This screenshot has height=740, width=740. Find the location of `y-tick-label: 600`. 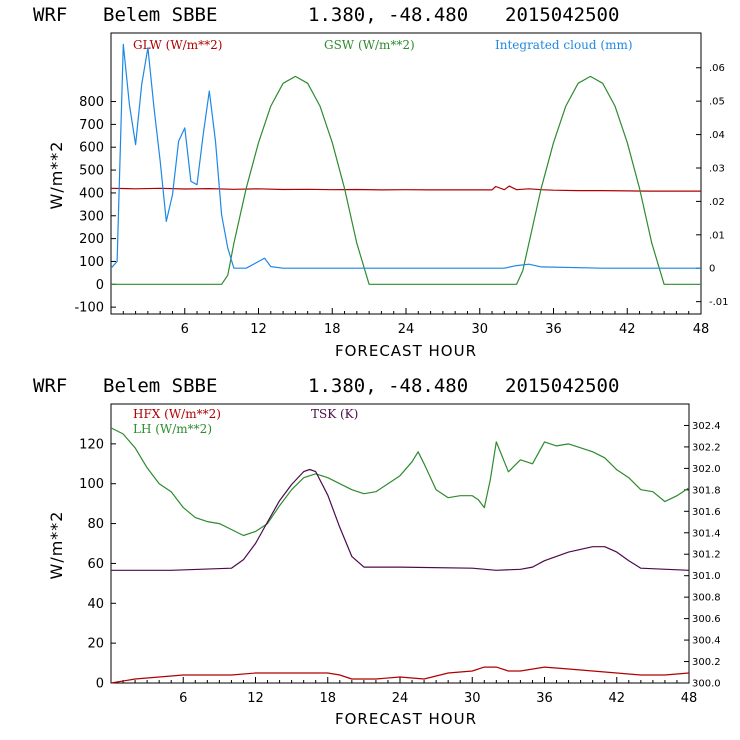

y-tick-label: 600 is located at coordinates (91, 148).